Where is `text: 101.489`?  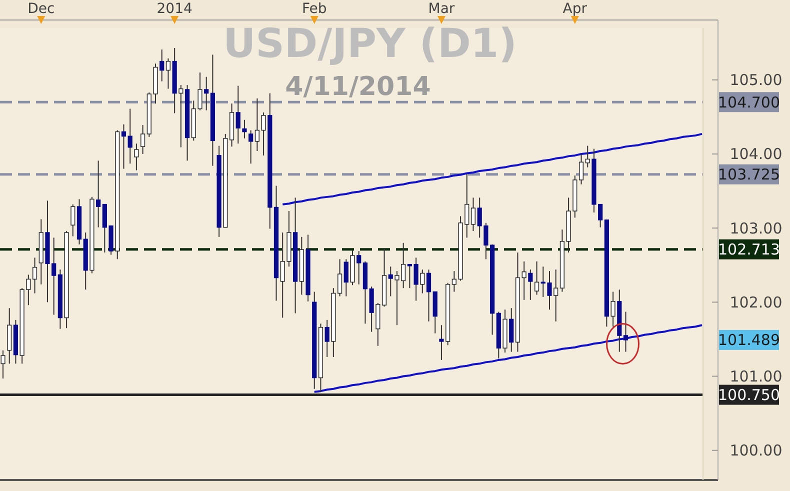
text: 101.489 is located at coordinates (749, 340).